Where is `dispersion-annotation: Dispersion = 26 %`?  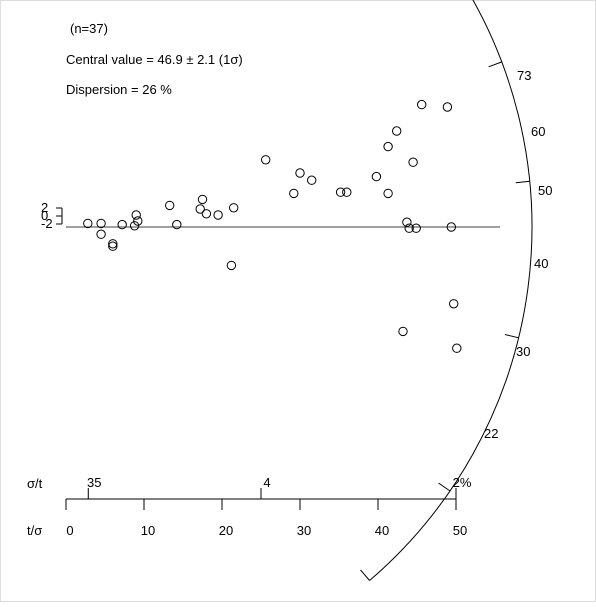 dispersion-annotation: Dispersion = 26 % is located at coordinates (119, 89).